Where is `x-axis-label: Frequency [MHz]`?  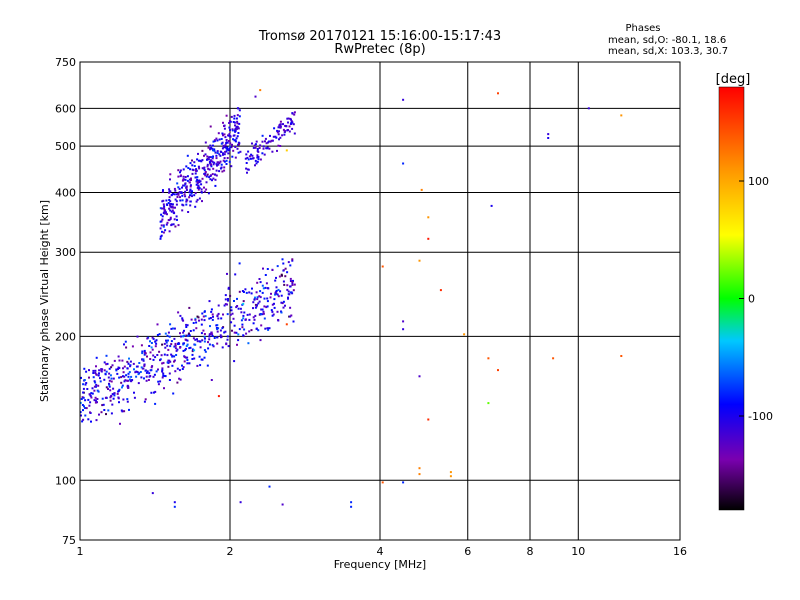
x-axis-label: Frequency [MHz] is located at coordinates (380, 564).